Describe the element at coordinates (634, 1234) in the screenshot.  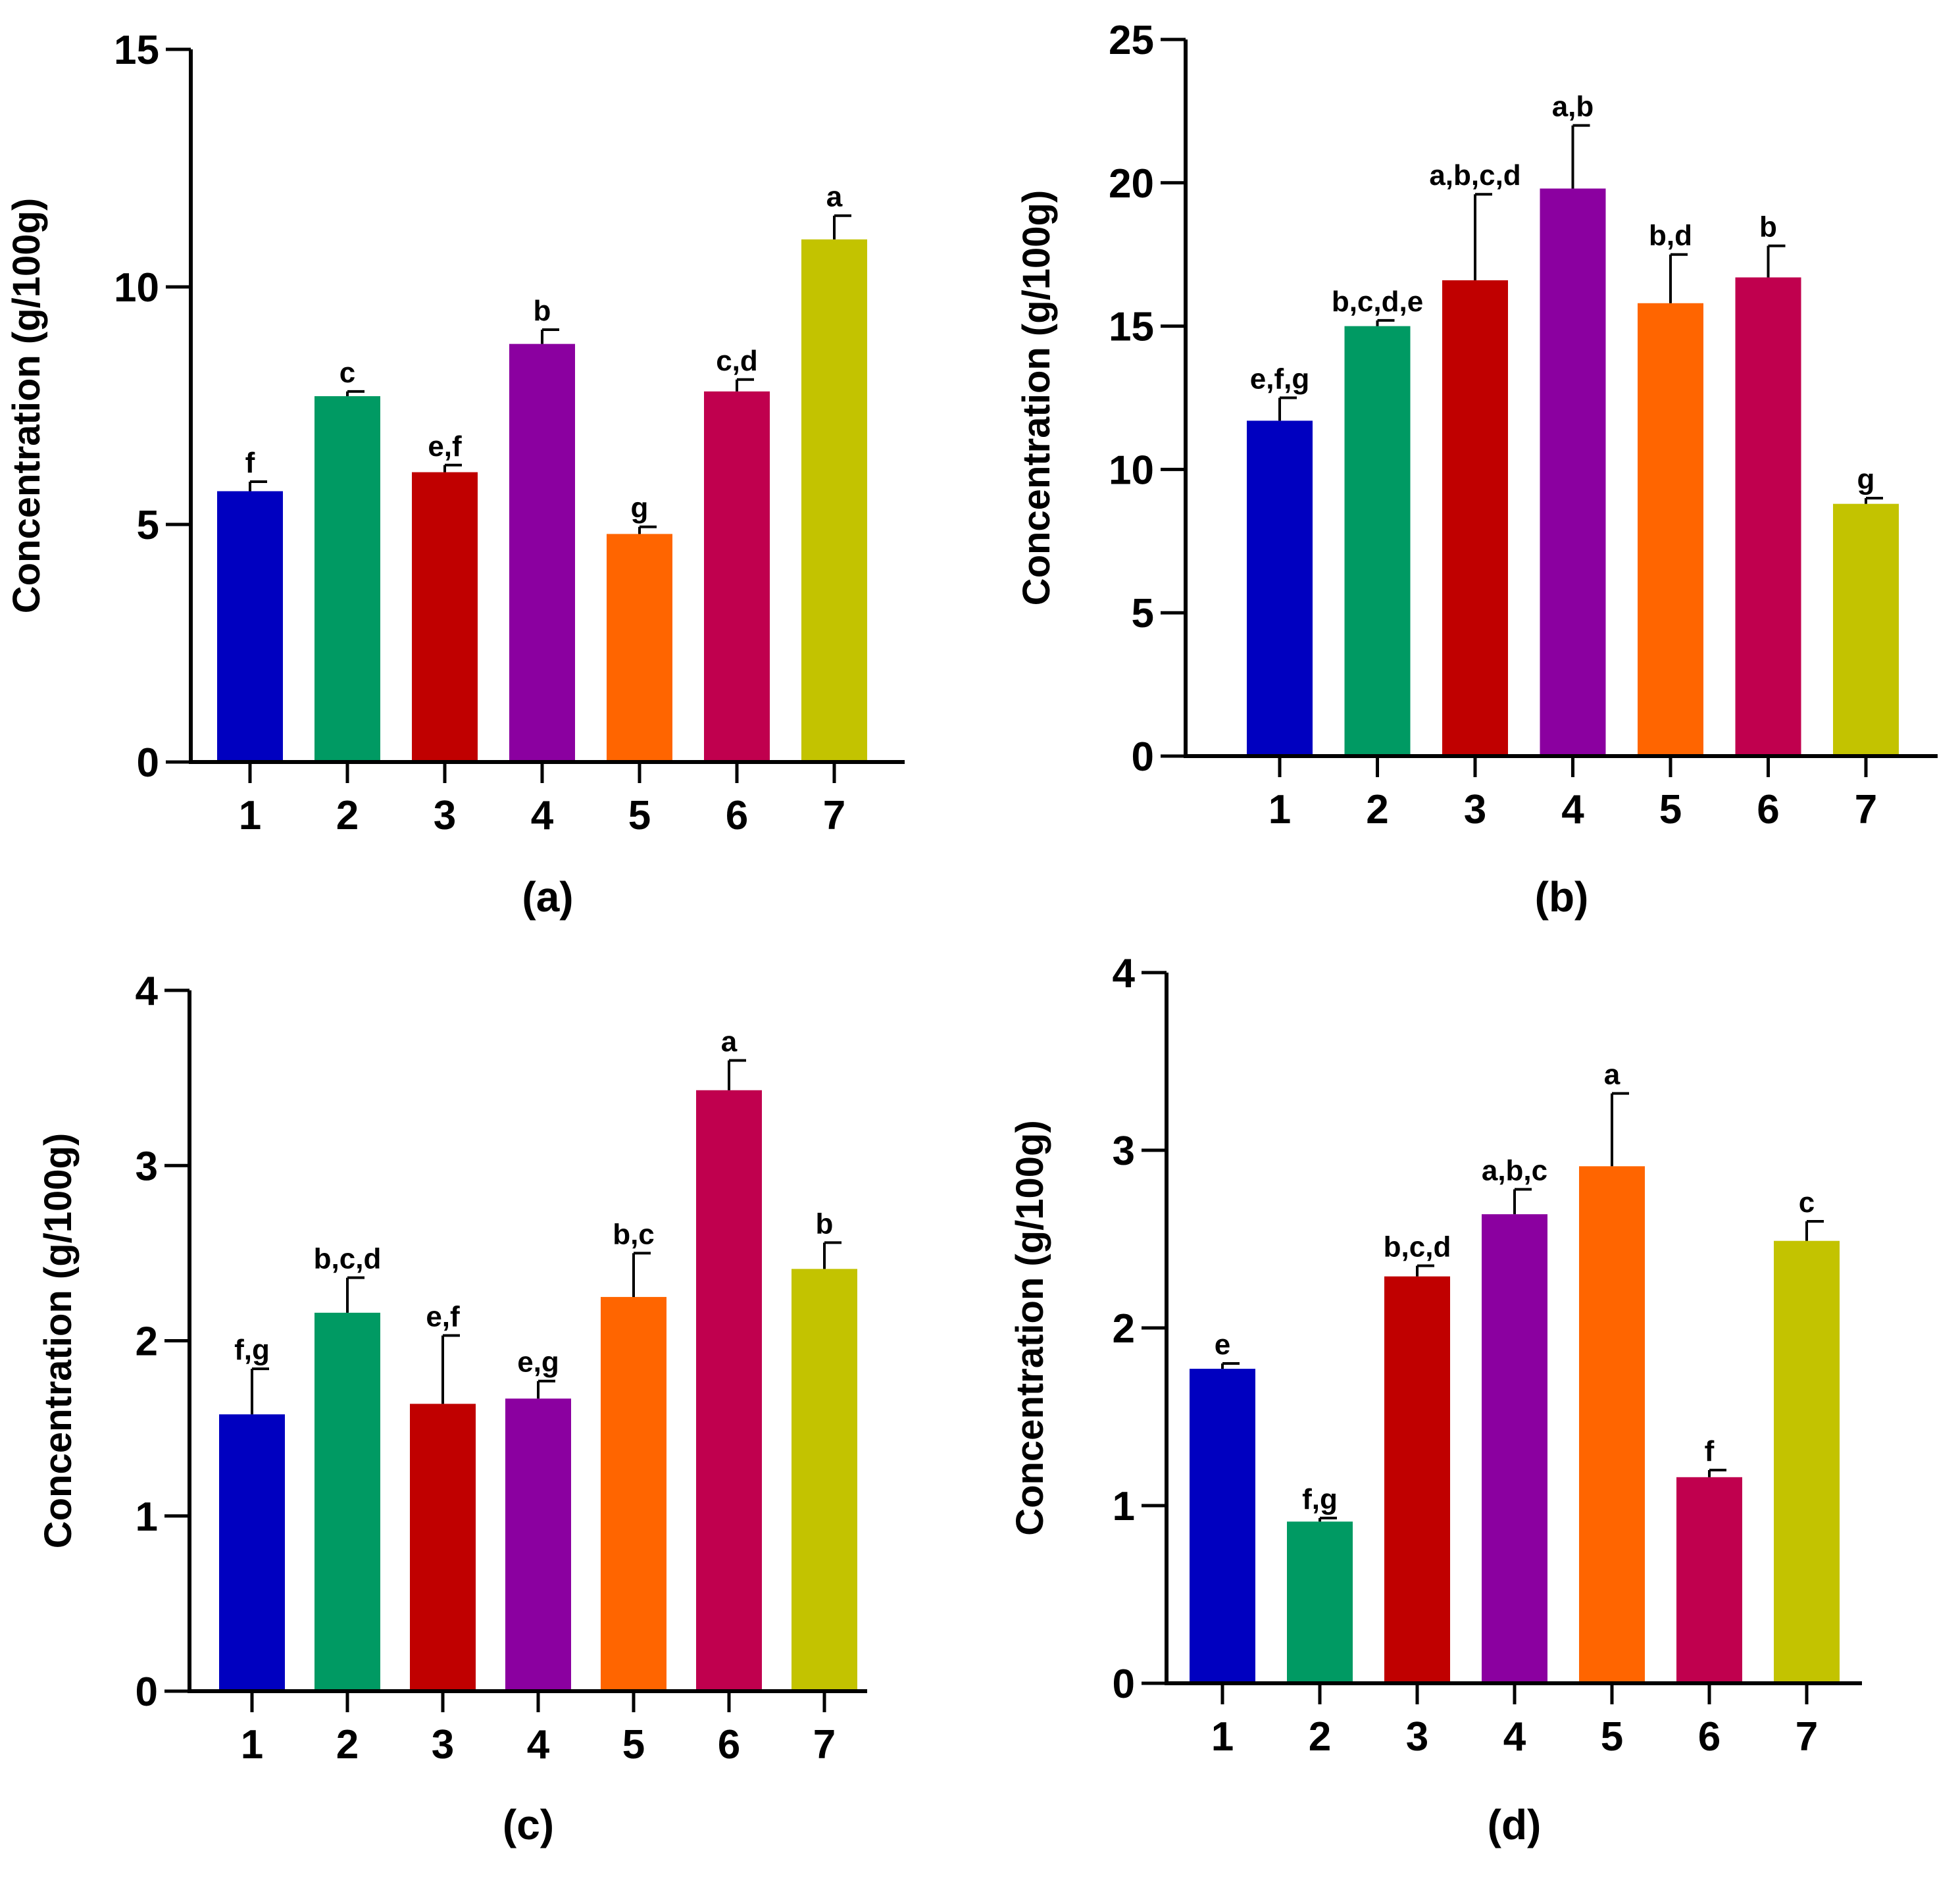
I see `significance-label: b,c` at that location.